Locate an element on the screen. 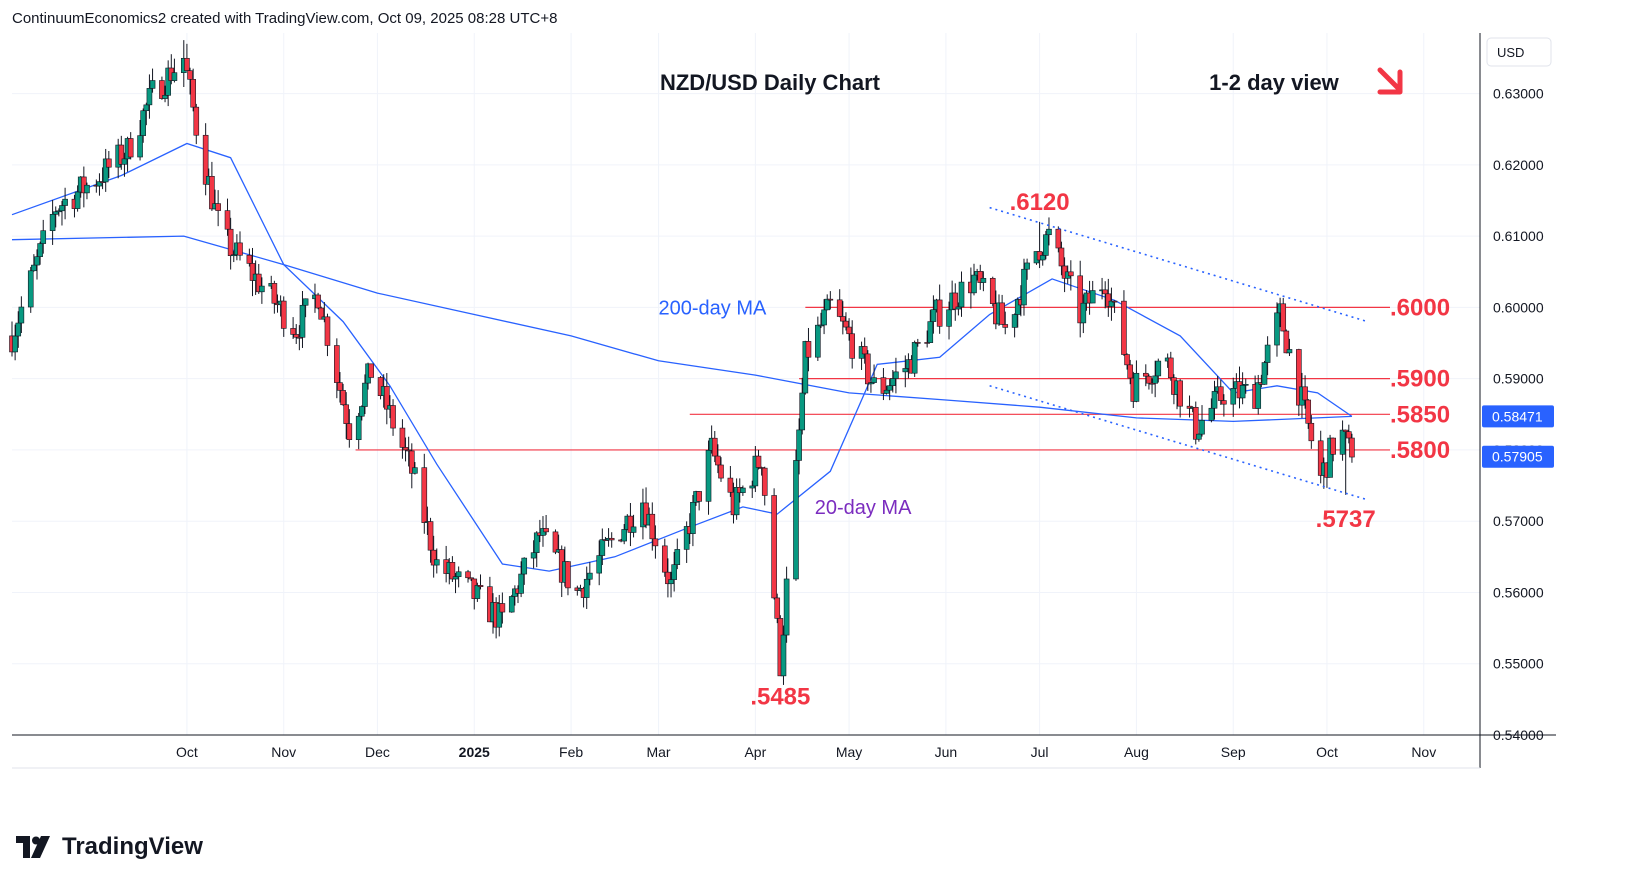 The height and width of the screenshot is (883, 1648). level-label: .5900 is located at coordinates (1420, 379).